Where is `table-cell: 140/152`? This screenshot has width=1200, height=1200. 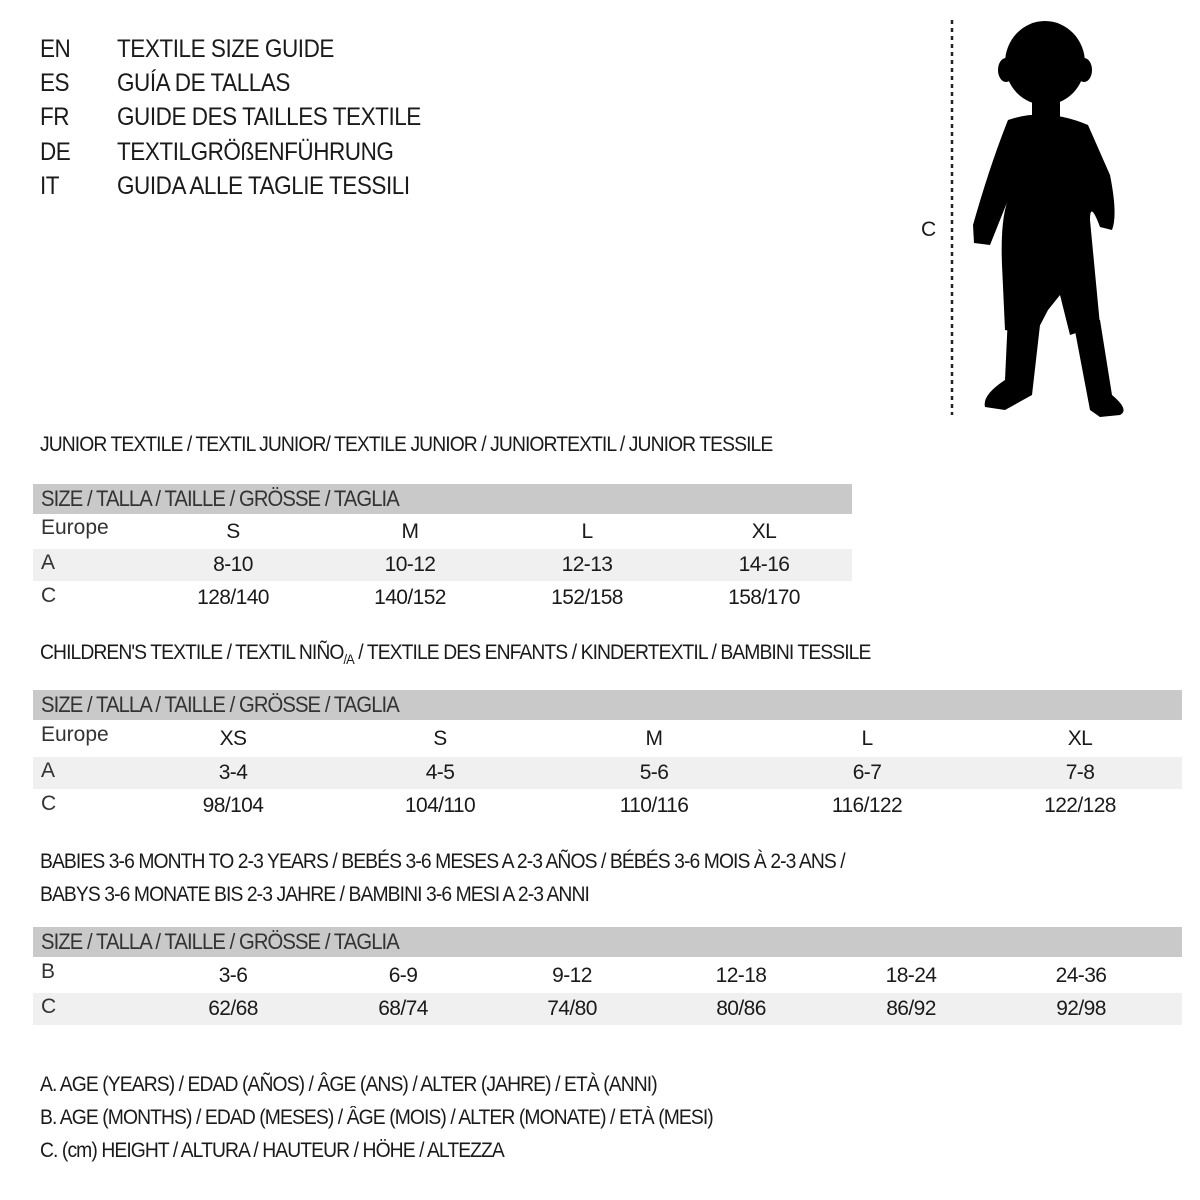 table-cell: 140/152 is located at coordinates (410, 597).